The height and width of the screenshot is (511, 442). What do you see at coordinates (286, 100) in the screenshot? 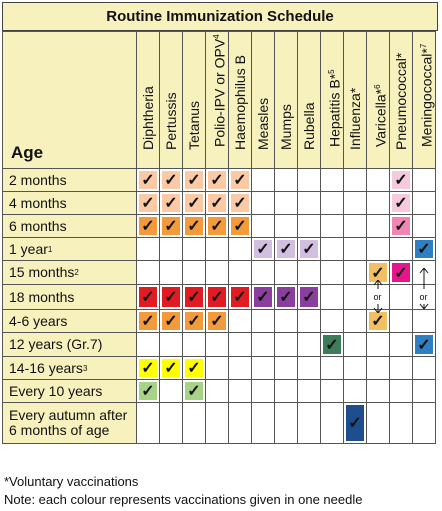
I see `vaccine-header-mumps: Mumps` at bounding box center [286, 100].